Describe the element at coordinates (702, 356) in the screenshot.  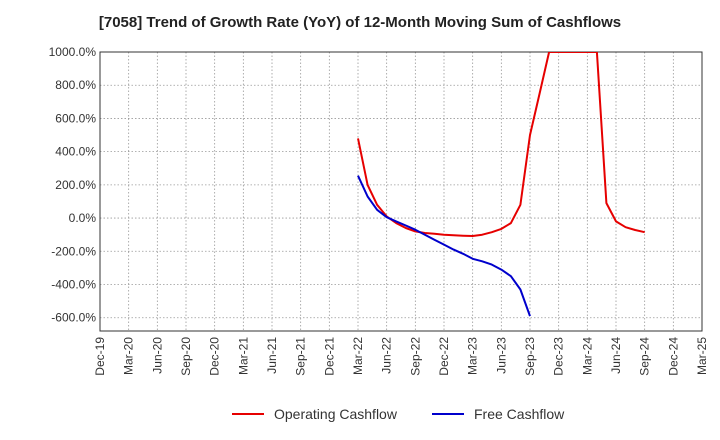
I see `x-tick-label: Mar-25` at that location.